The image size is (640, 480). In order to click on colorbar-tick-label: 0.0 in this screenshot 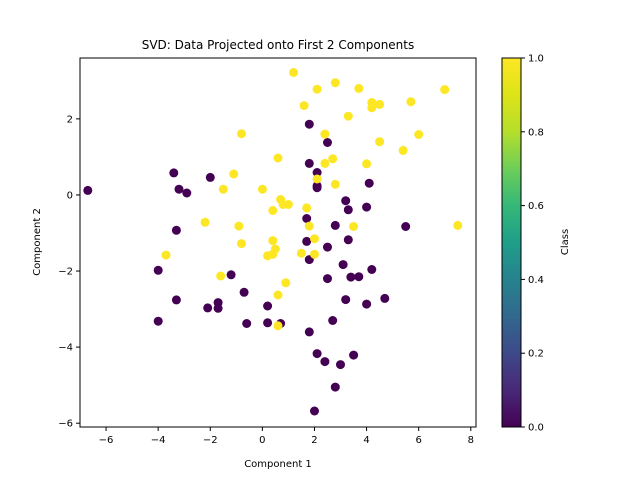, I will do `click(536, 428)`.